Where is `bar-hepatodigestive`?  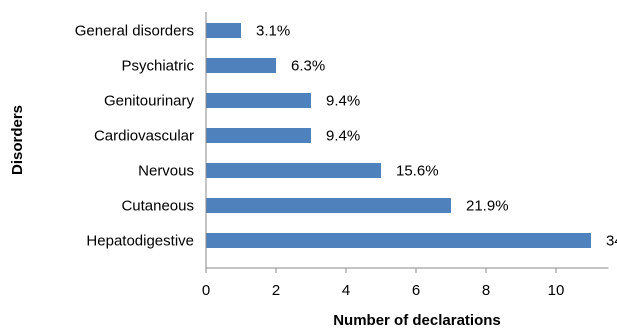 bar-hepatodigestive is located at coordinates (398, 240).